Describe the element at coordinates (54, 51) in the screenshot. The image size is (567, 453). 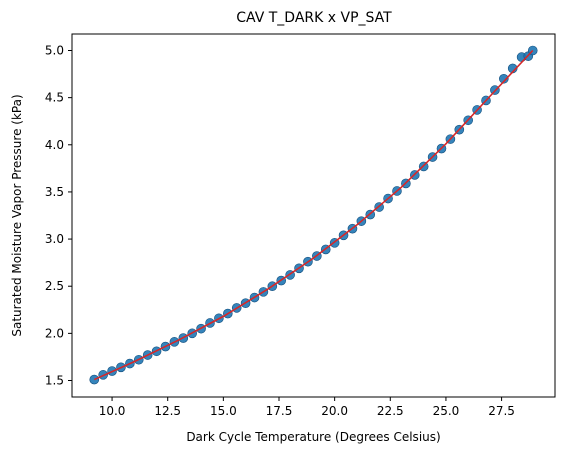
I see `y-tick-label: 5.0` at that location.